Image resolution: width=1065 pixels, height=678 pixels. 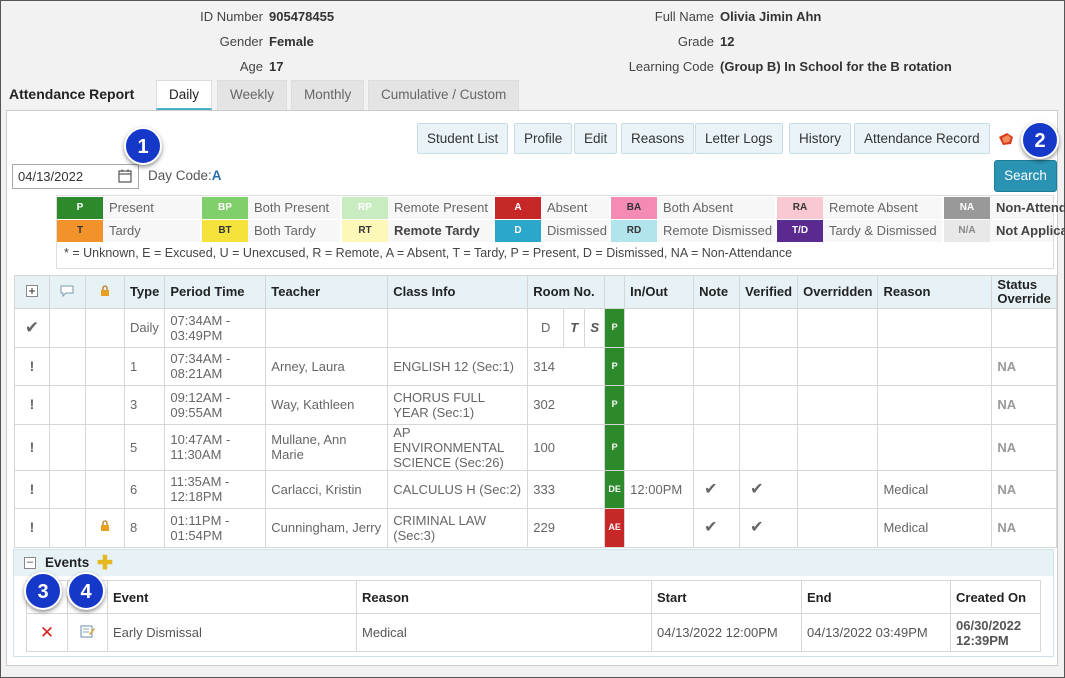 What do you see at coordinates (125, 176) in the screenshot?
I see `calendar-icon` at bounding box center [125, 176].